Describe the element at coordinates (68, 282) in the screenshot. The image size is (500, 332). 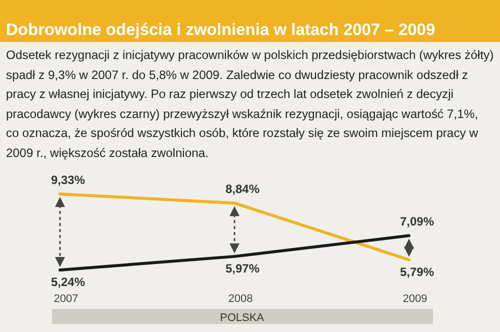
I see `data-label: 5,24%` at that location.